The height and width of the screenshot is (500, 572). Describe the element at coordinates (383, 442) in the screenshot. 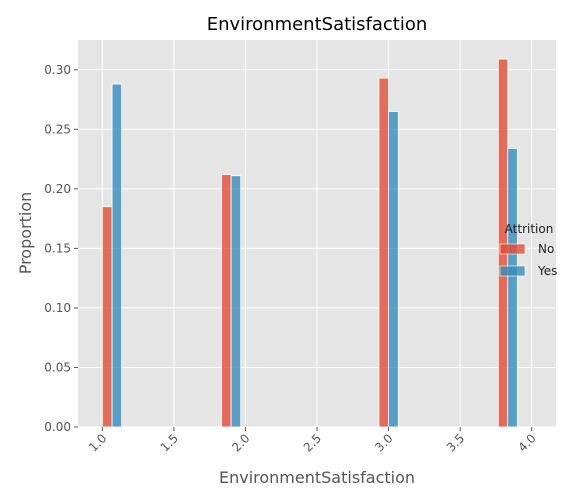

I see `x-tick-label: 3.0` at that location.